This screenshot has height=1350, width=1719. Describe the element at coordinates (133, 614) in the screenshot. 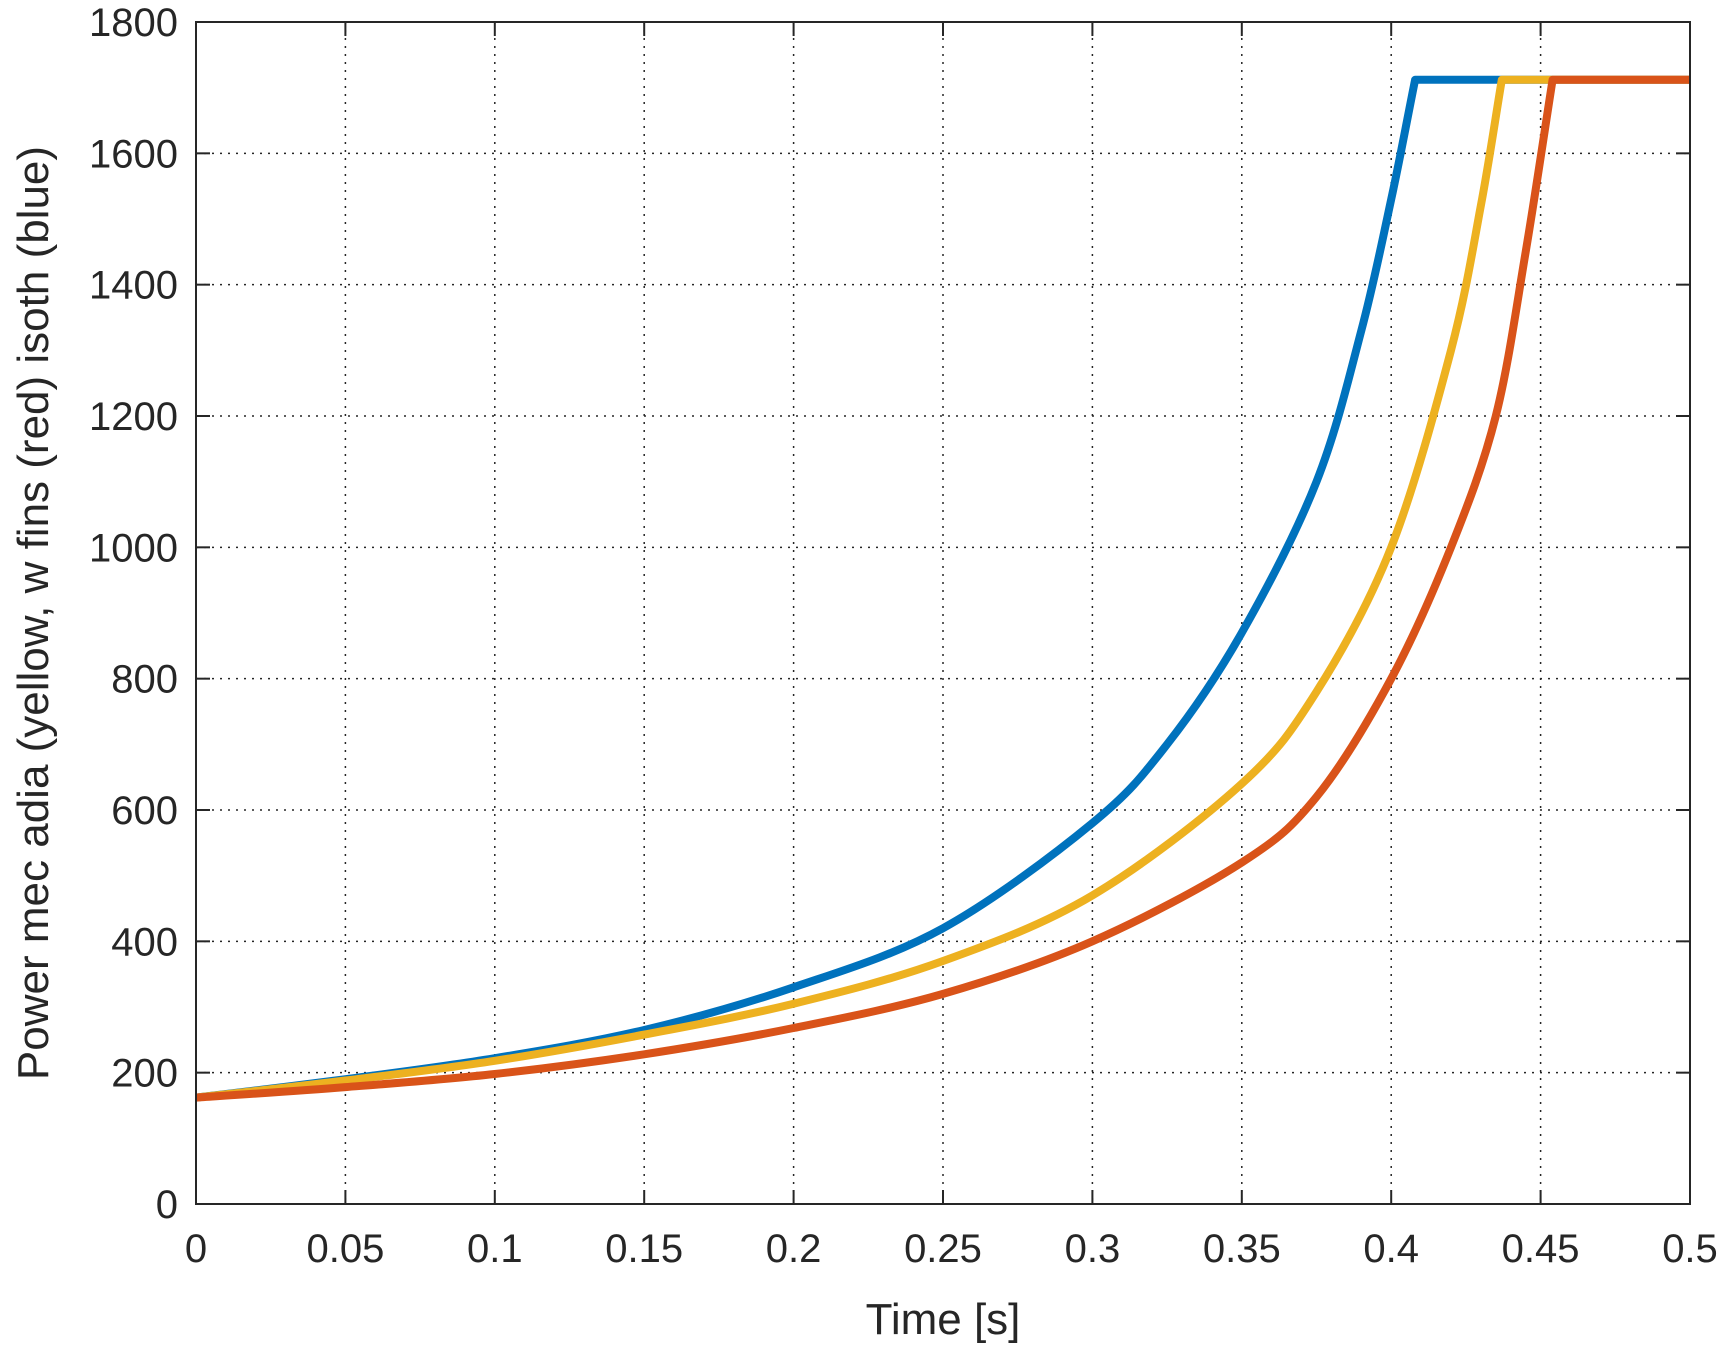

I see `y-tick-labels: 0 200 400 600 800 1000 1200 1400 1600 1800` at that location.